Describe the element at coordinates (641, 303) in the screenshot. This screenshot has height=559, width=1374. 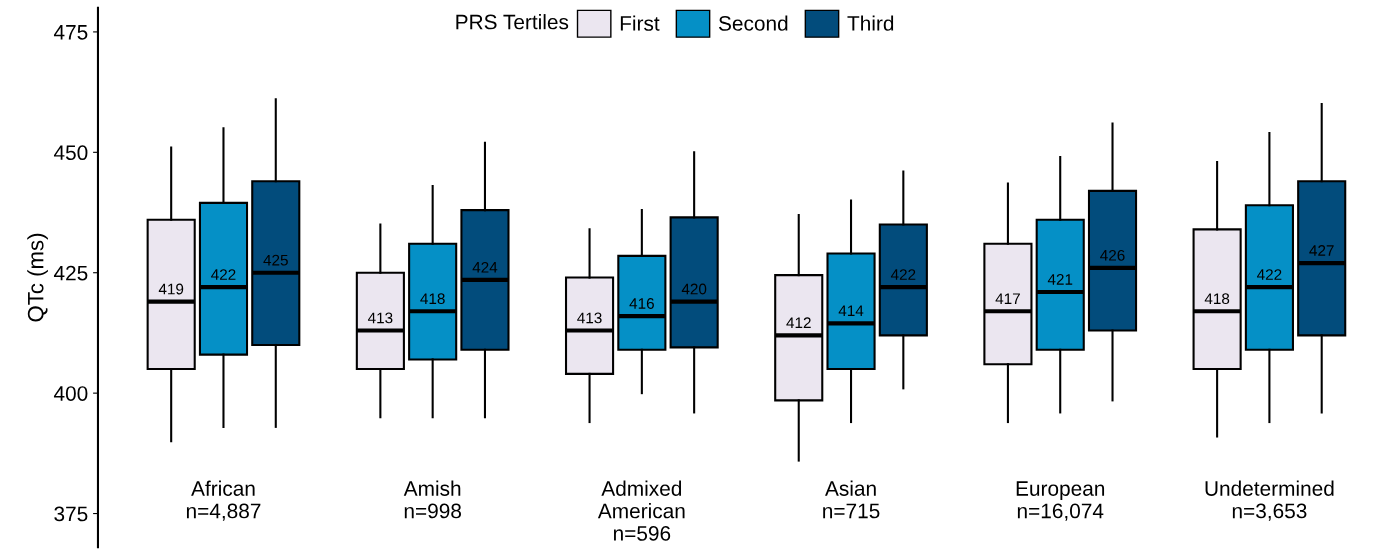
I see `text: 416` at that location.